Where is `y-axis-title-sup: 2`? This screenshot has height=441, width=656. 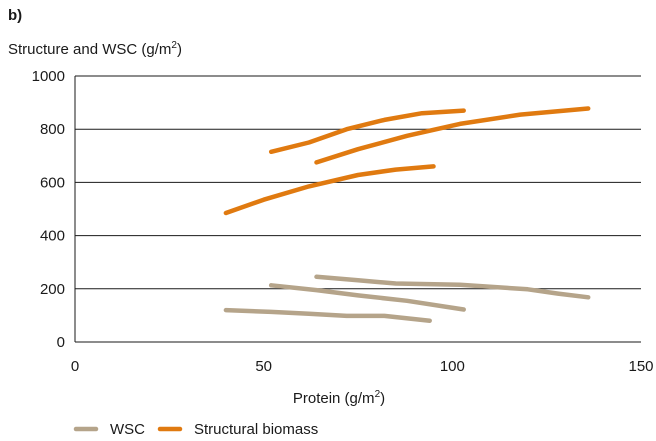 y-axis-title-sup: 2 is located at coordinates (174, 45).